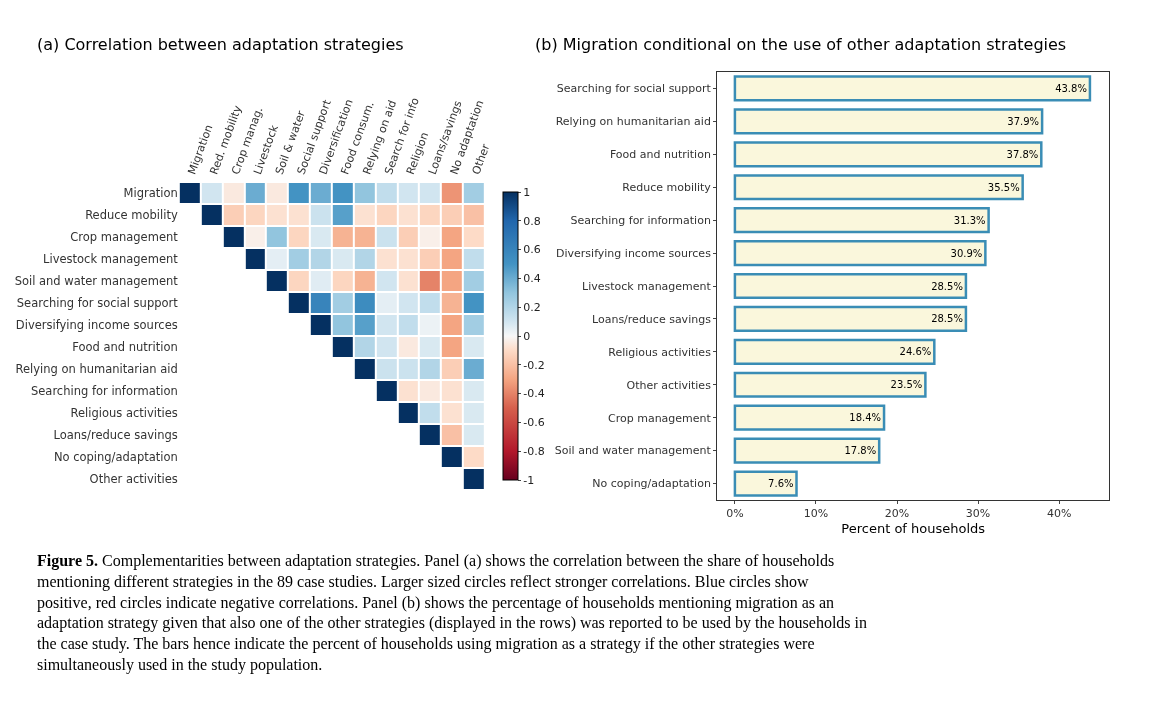 The width and height of the screenshot is (1173, 722). I want to click on y-tick-label: Migration, so click(150, 193).